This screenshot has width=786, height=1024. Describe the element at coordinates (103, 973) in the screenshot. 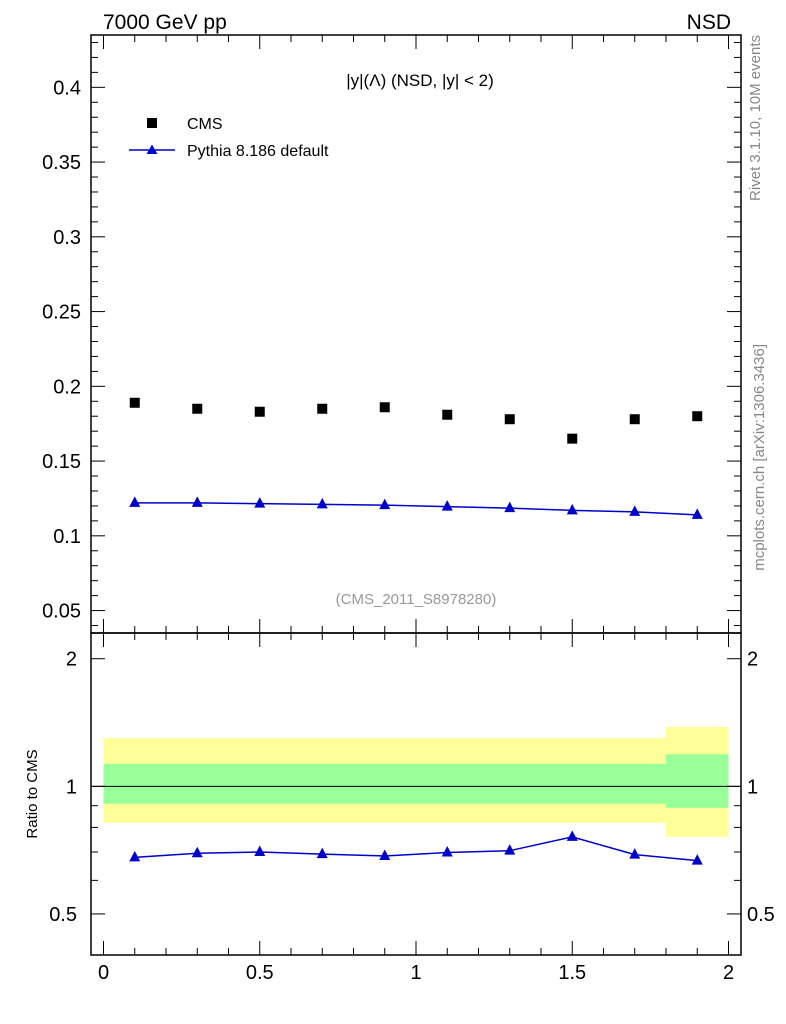

I see `ratio-x-tick-label: 0` at that location.